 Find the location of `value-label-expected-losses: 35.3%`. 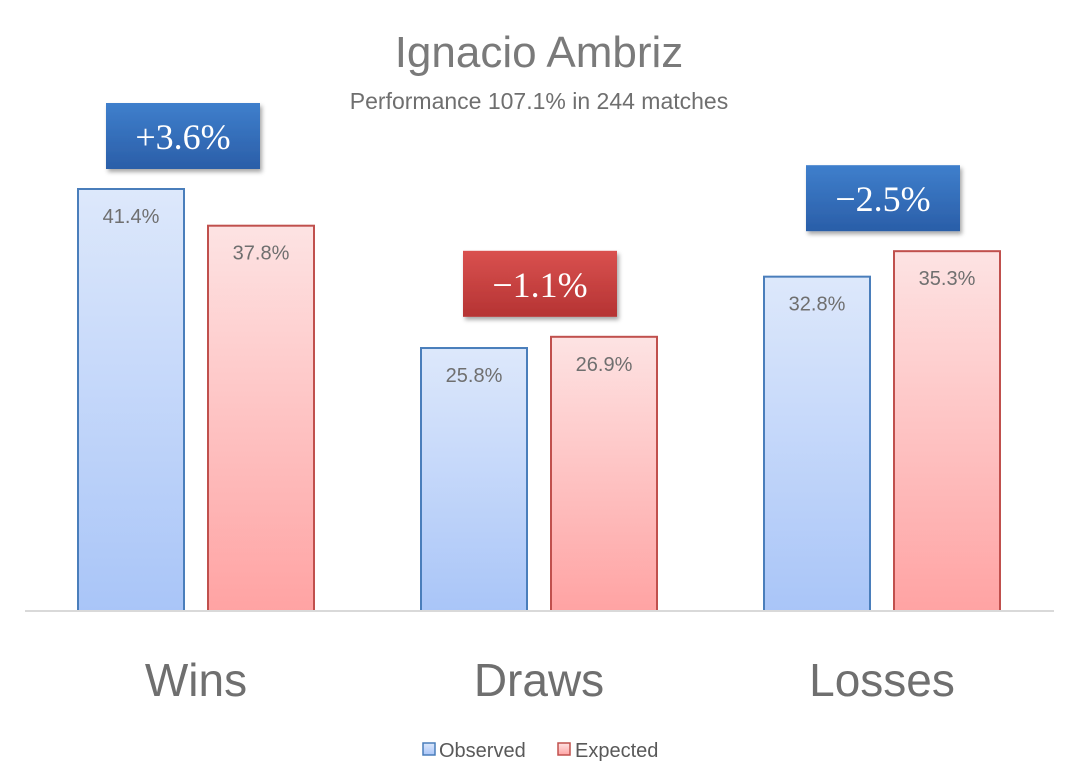

value-label-expected-losses: 35.3% is located at coordinates (947, 279).